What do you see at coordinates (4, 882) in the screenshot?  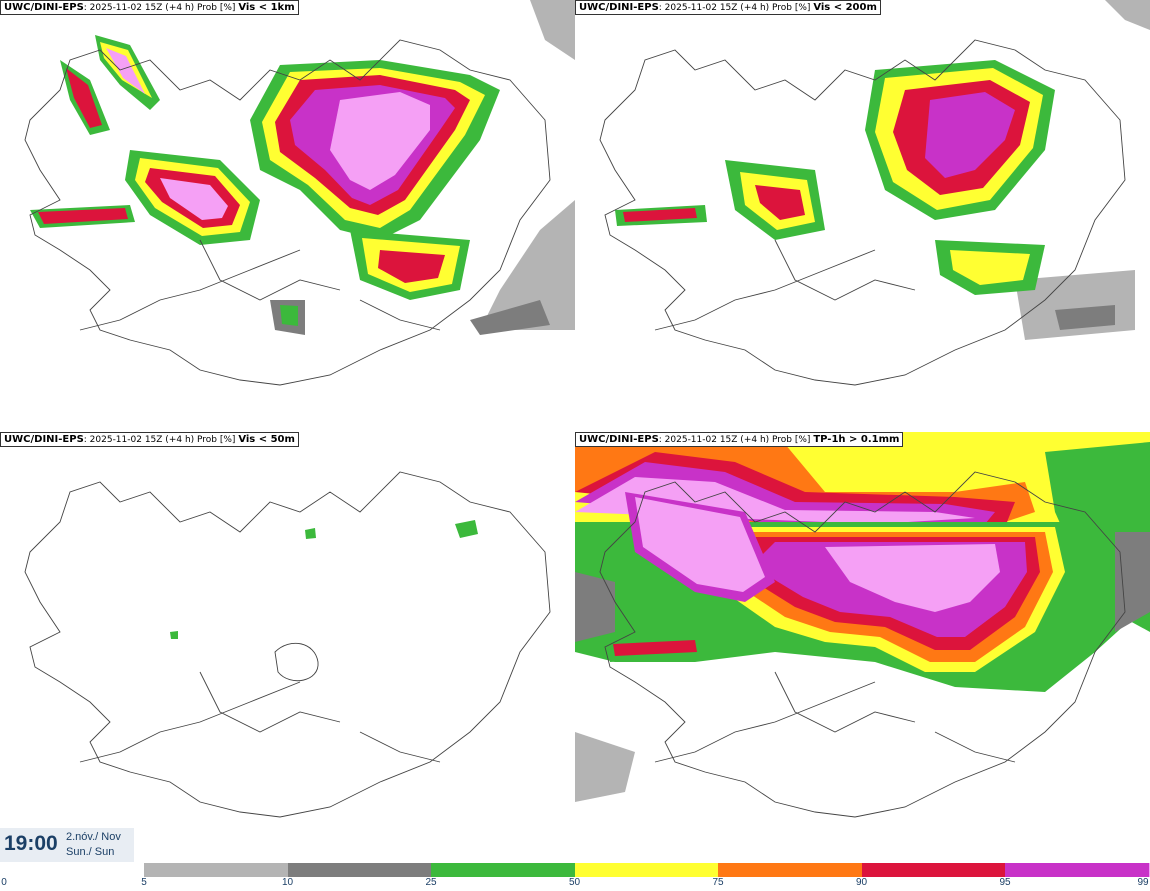 I see `legend-tick-label: 0` at bounding box center [4, 882].